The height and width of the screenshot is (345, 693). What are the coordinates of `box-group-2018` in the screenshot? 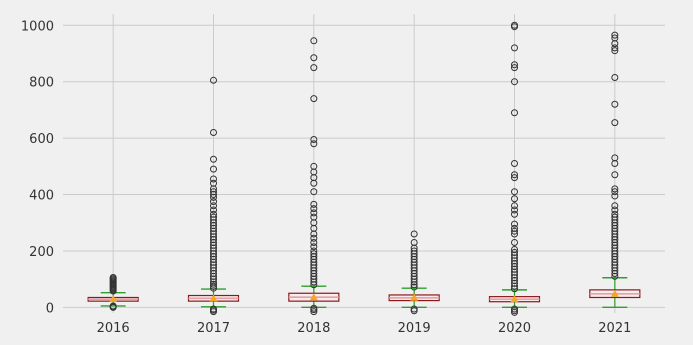 It's located at (314, 176).